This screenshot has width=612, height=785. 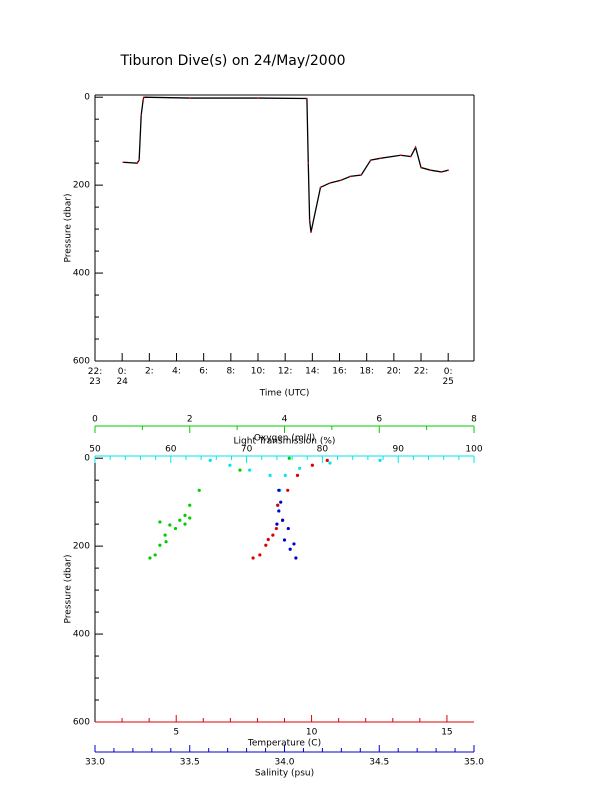 I want to click on x-tick-label: 33.0, so click(x=95, y=763).